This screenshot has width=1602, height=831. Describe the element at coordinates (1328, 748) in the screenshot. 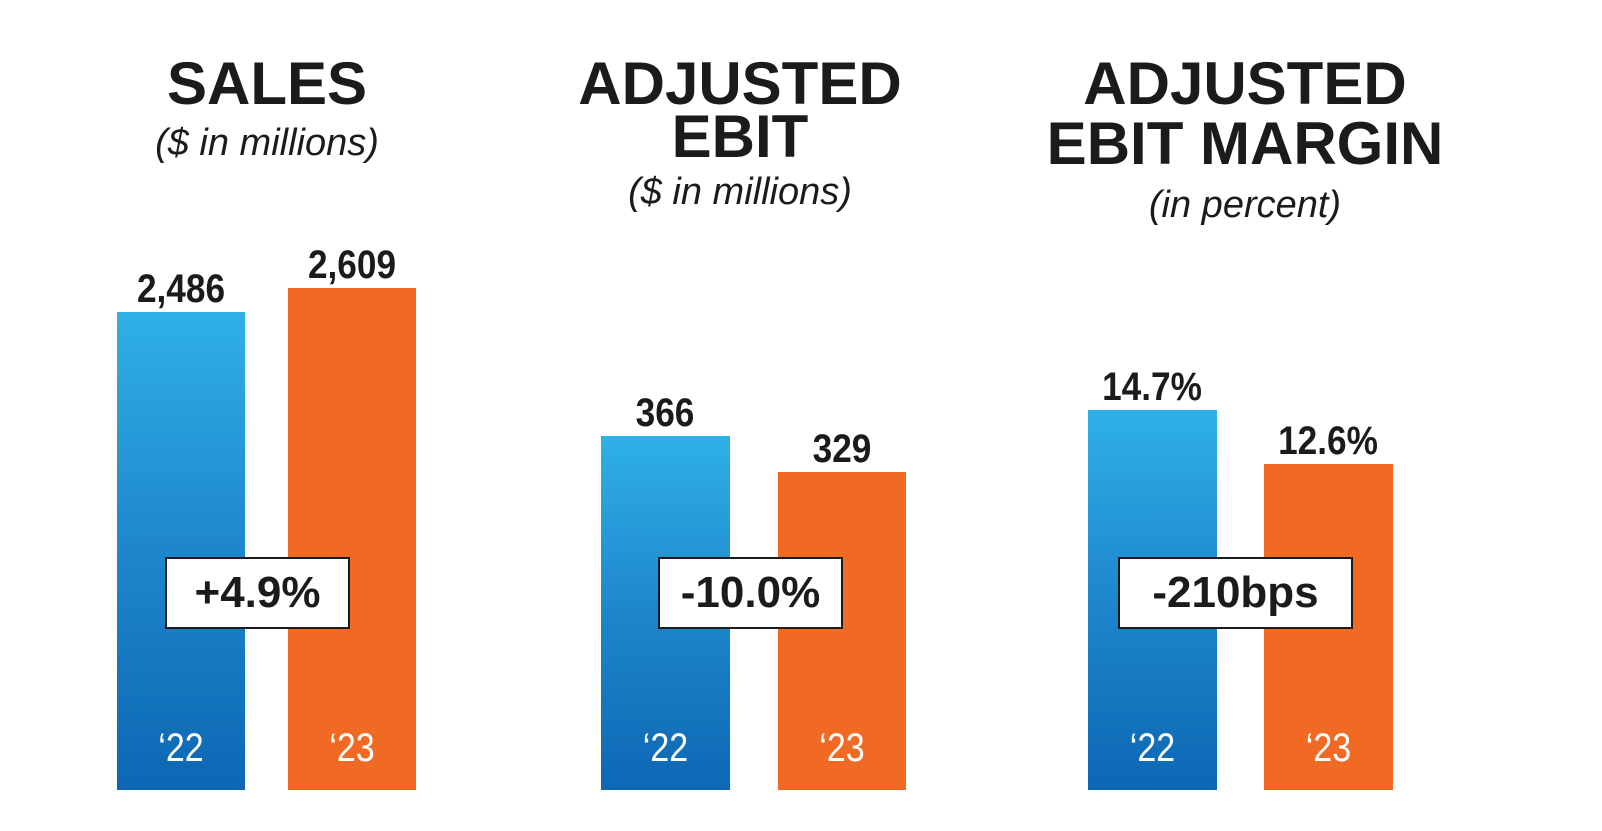

I see `margin-year-2023: ‘23` at that location.